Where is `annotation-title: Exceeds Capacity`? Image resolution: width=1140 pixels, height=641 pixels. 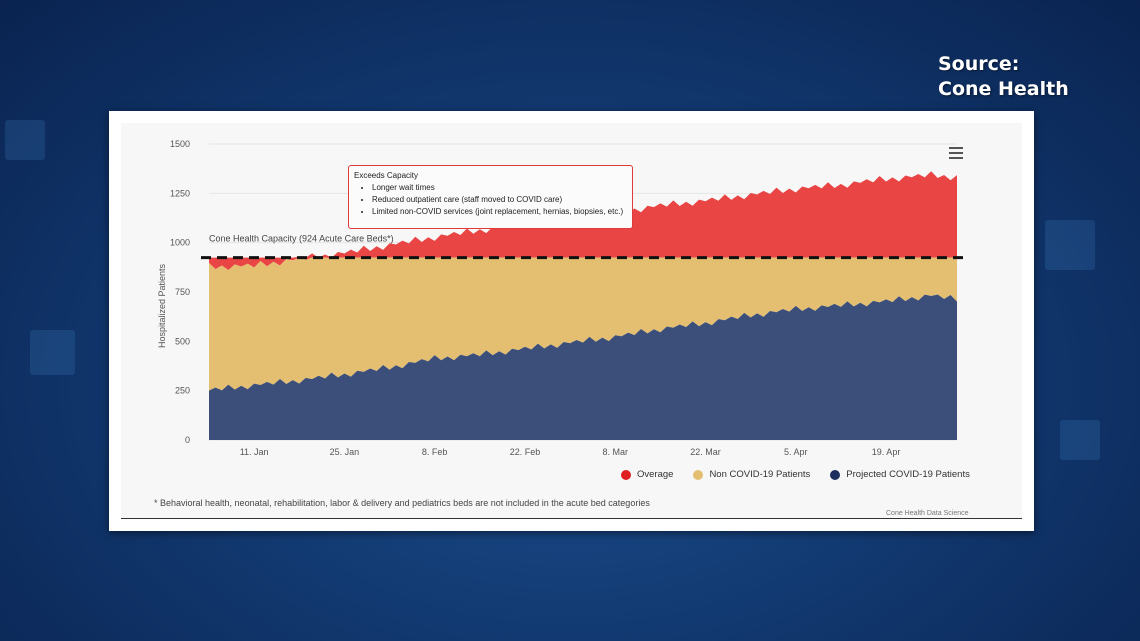 annotation-title: Exceeds Capacity is located at coordinates (386, 175).